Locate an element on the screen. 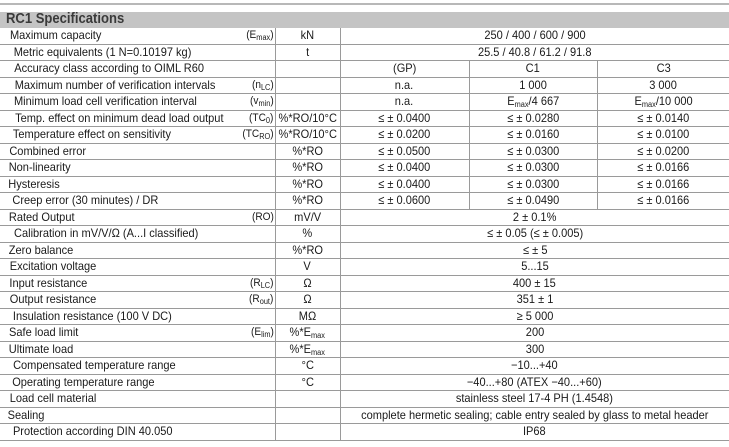  table-row: Zero balance %*RO ≤ ± 5 is located at coordinates (364, 250).